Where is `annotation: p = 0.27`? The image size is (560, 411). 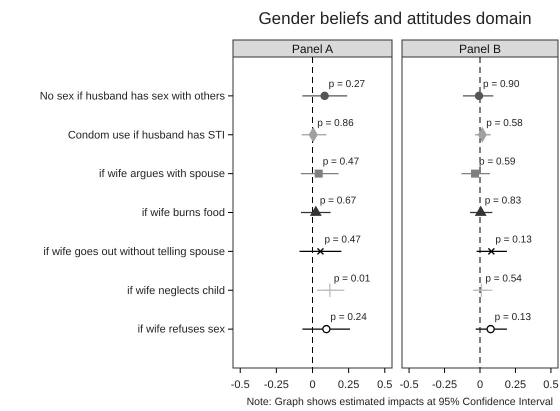 annotation: p = 0.27 is located at coordinates (347, 84).